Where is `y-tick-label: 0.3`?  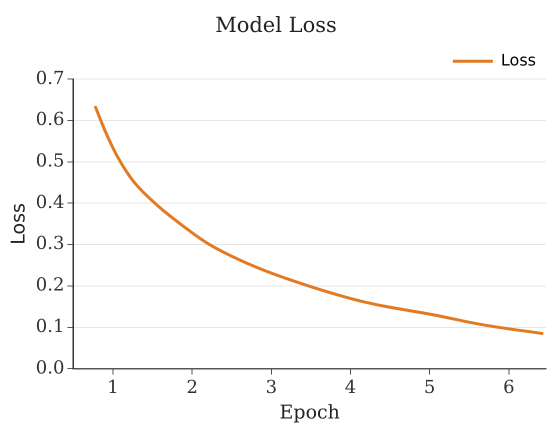 y-tick-label: 0.3 is located at coordinates (50, 243).